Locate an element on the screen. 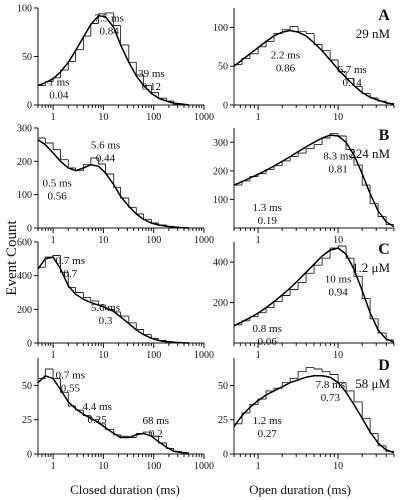 This screenshot has width=402, height=500. panel-D-open: 1 10 0 25 50 7.8 ms0.73 1.2 ms0.27 D 58 μM is located at coordinates (306, 414).